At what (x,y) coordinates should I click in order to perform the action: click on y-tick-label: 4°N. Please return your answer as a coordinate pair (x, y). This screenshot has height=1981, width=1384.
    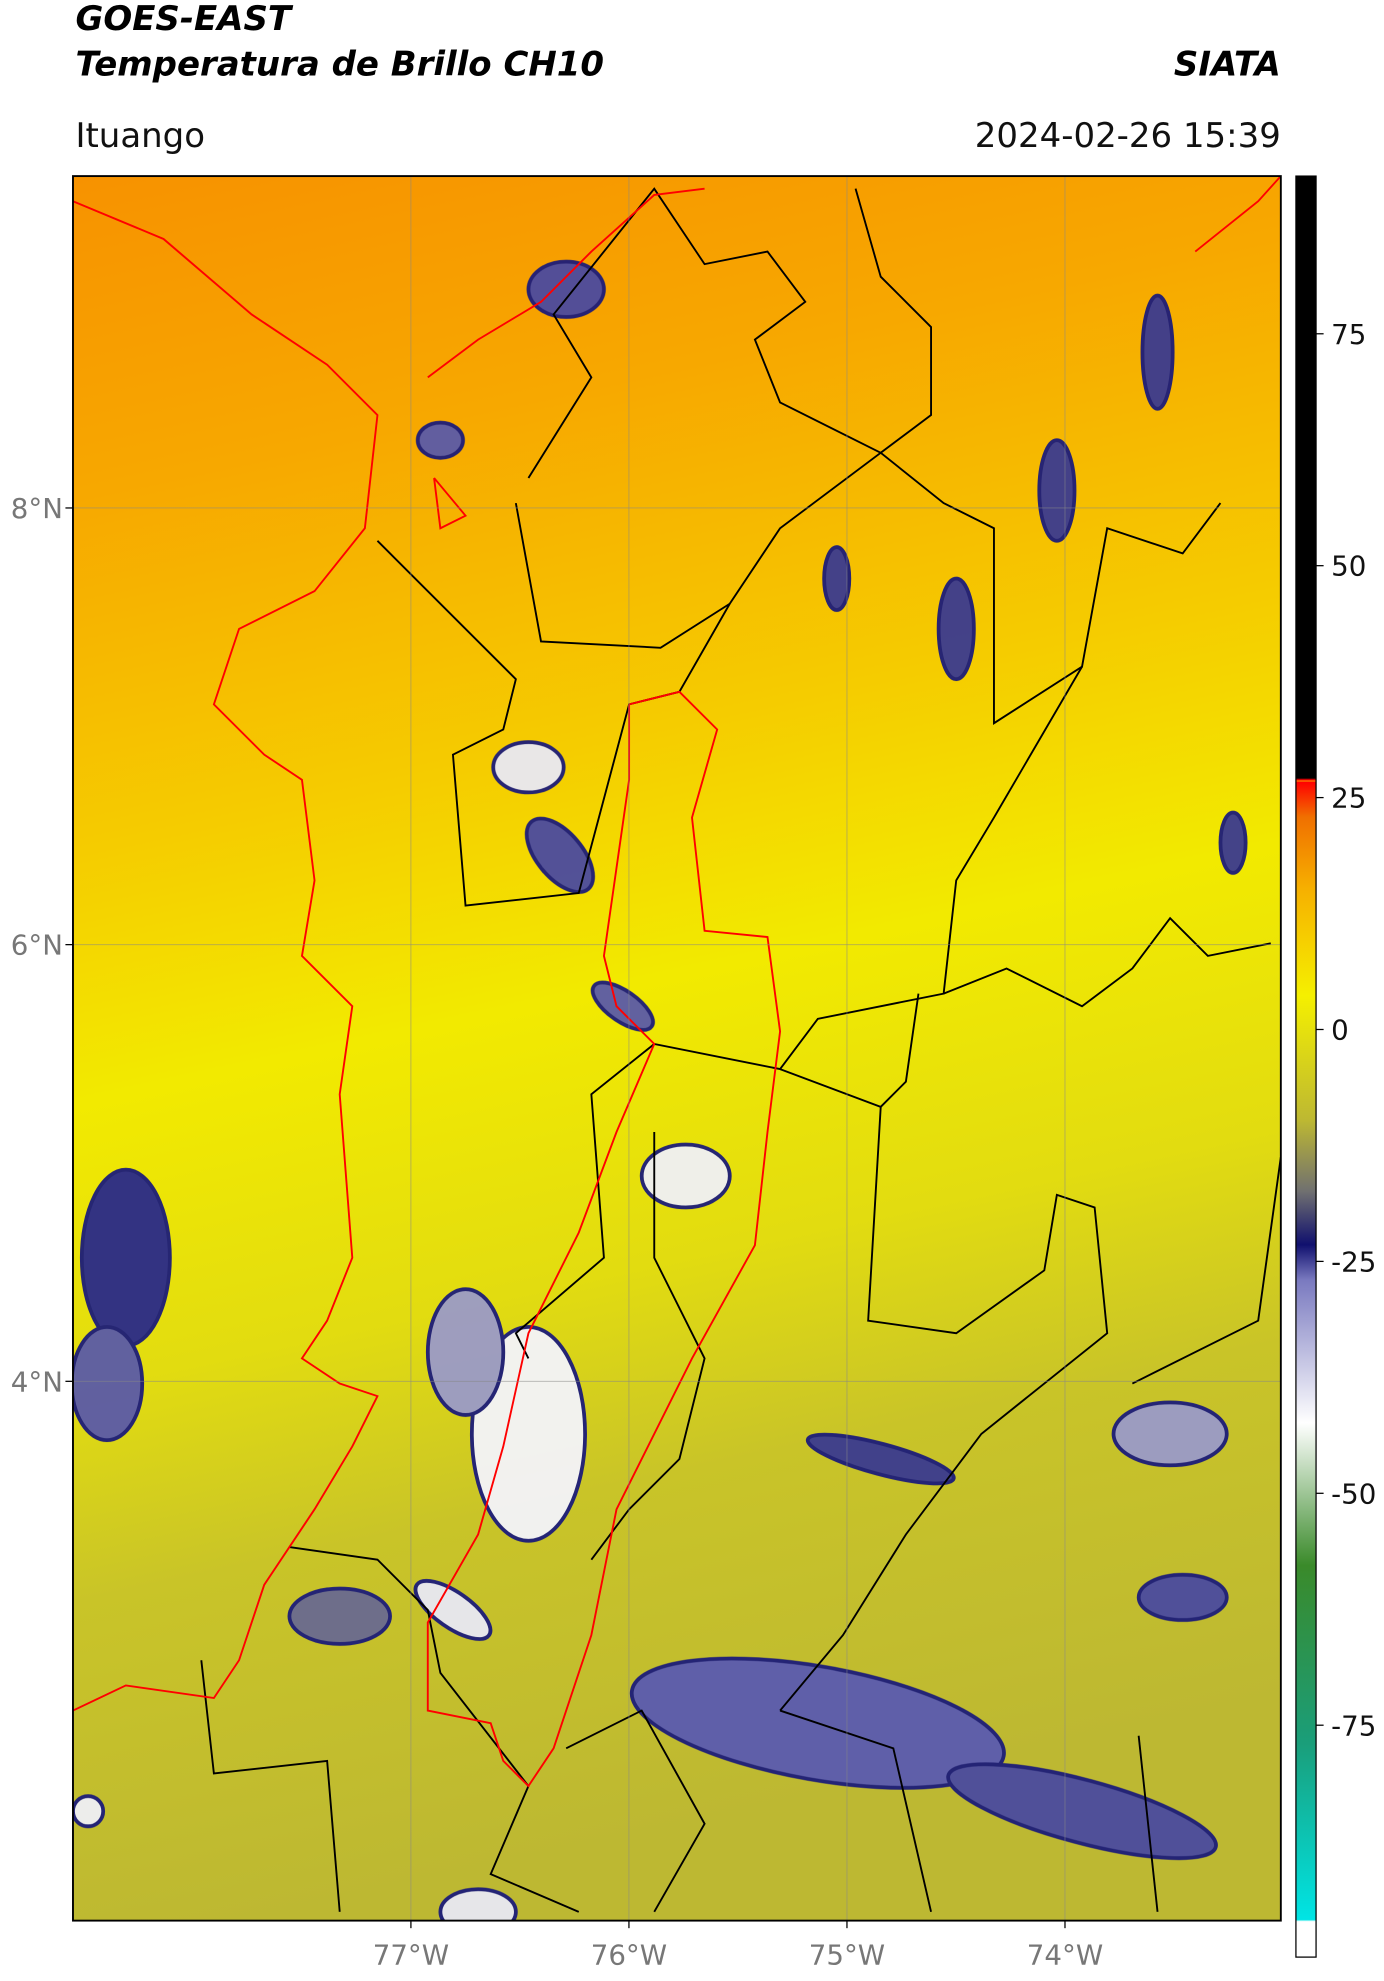
    Looking at the image, I should click on (37, 1381).